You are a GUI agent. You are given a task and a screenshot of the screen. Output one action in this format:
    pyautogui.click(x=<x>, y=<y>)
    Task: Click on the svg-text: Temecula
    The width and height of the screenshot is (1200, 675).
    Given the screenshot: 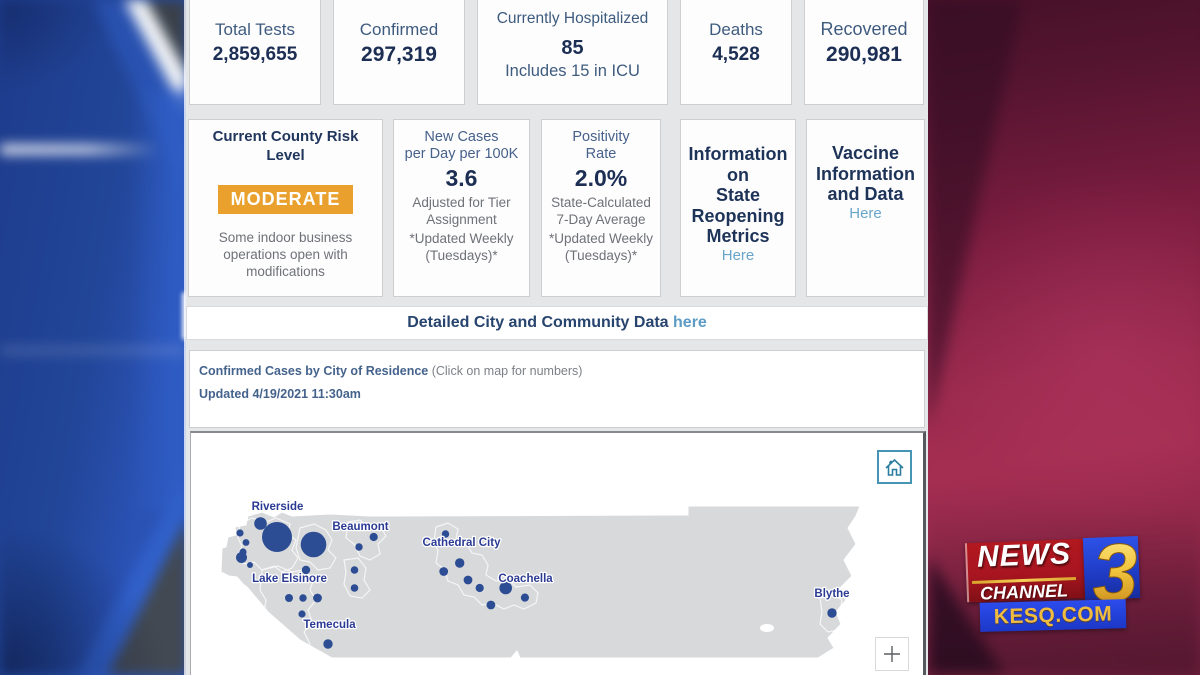 What is the action you would take?
    pyautogui.click(x=329, y=625)
    